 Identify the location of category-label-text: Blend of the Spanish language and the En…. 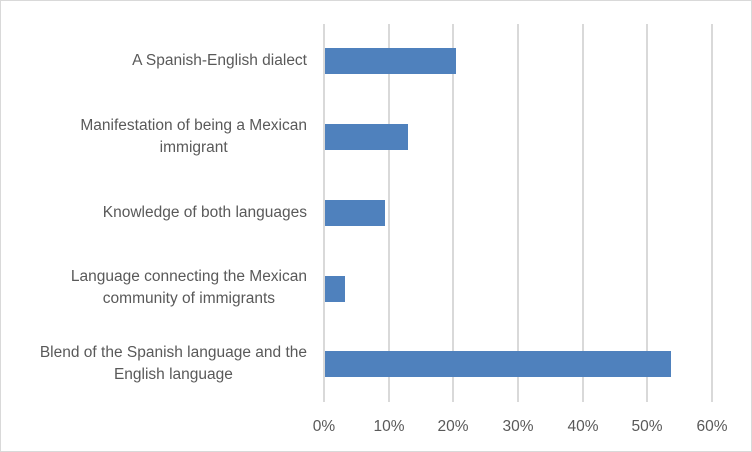
(173, 364).